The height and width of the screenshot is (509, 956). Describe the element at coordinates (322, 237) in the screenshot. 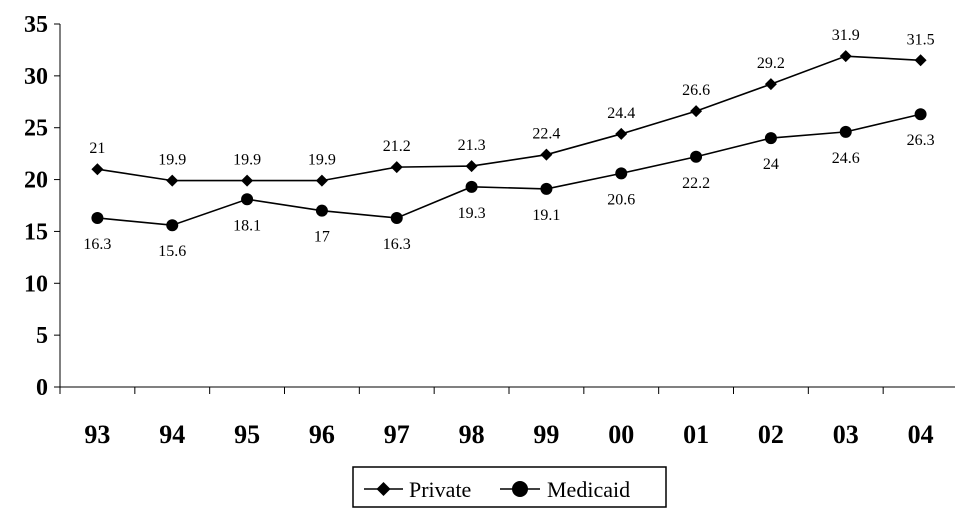

I see `data-label: 17` at that location.